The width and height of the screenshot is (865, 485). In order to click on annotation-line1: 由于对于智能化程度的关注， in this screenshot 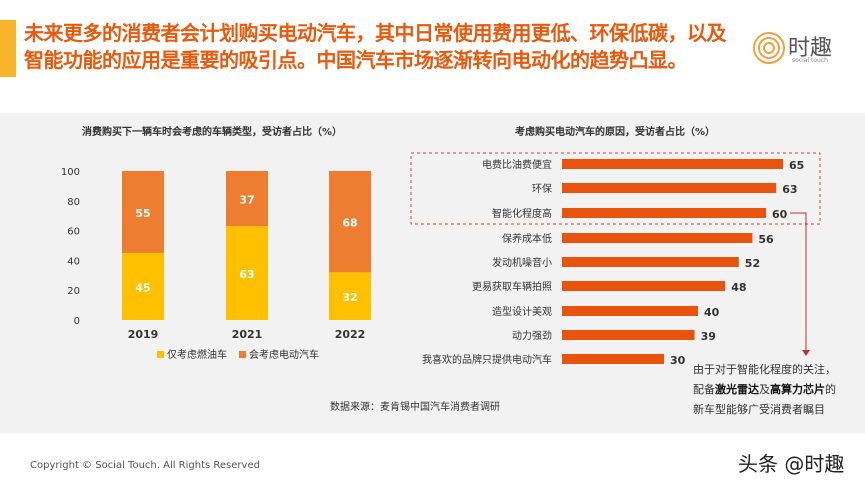, I will do `click(764, 369)`.